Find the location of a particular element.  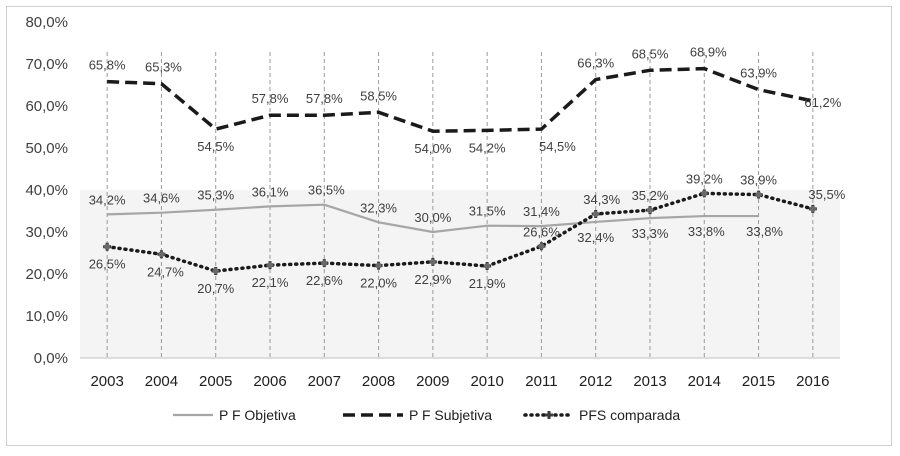

legend-label: PFS comparada is located at coordinates (629, 415).